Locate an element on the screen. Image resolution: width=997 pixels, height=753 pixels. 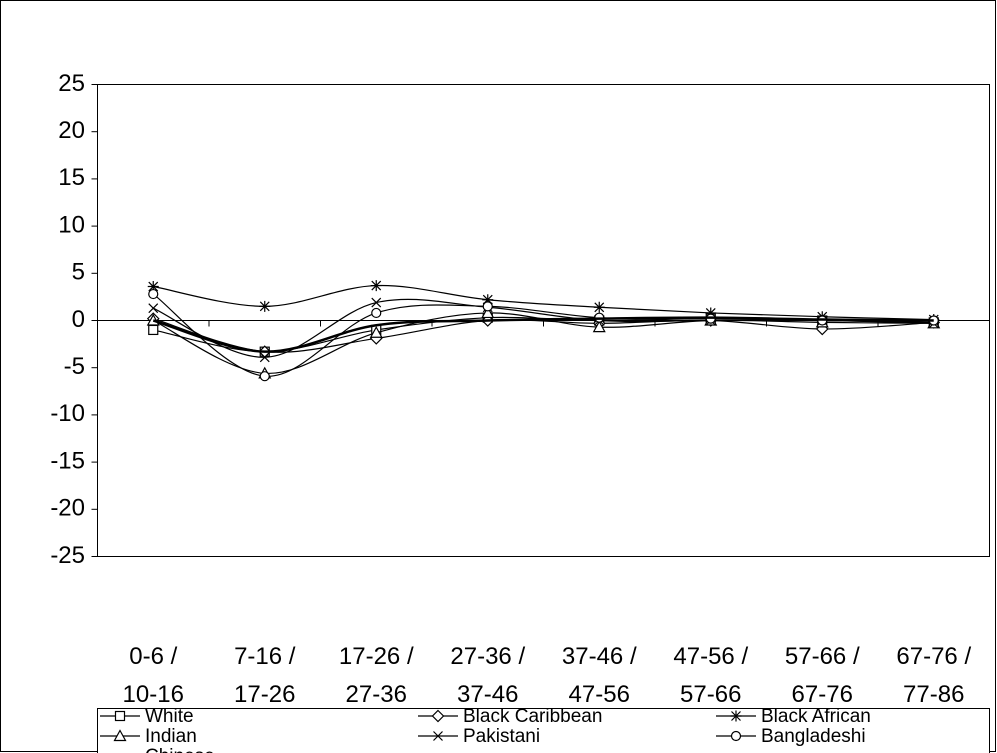
legend-box is located at coordinates (543, 730).